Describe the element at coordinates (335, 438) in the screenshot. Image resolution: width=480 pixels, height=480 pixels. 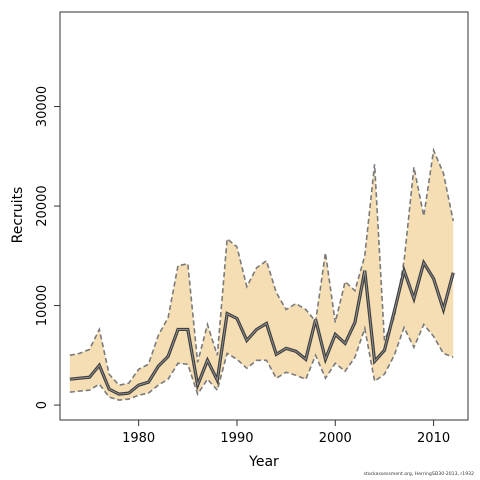
I see `x-tick-label: 2000` at that location.